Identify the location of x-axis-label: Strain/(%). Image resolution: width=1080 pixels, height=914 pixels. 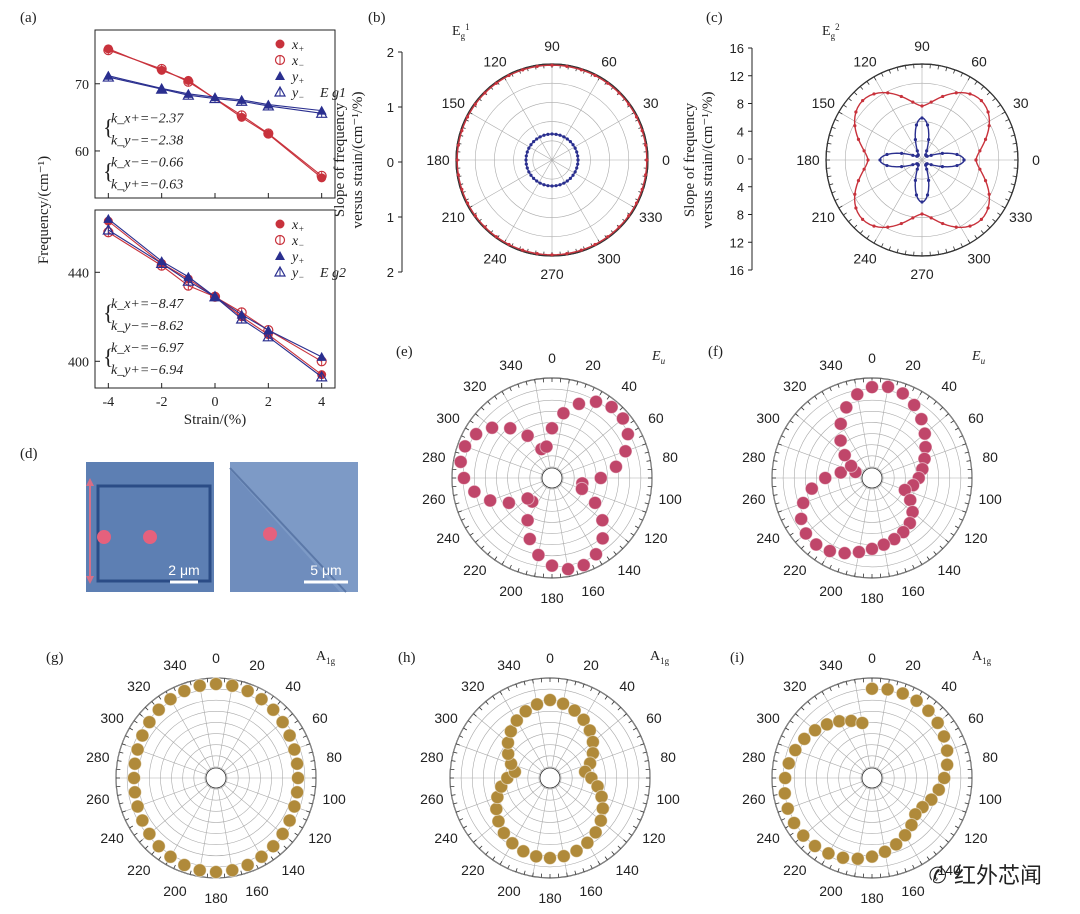
(215, 420).